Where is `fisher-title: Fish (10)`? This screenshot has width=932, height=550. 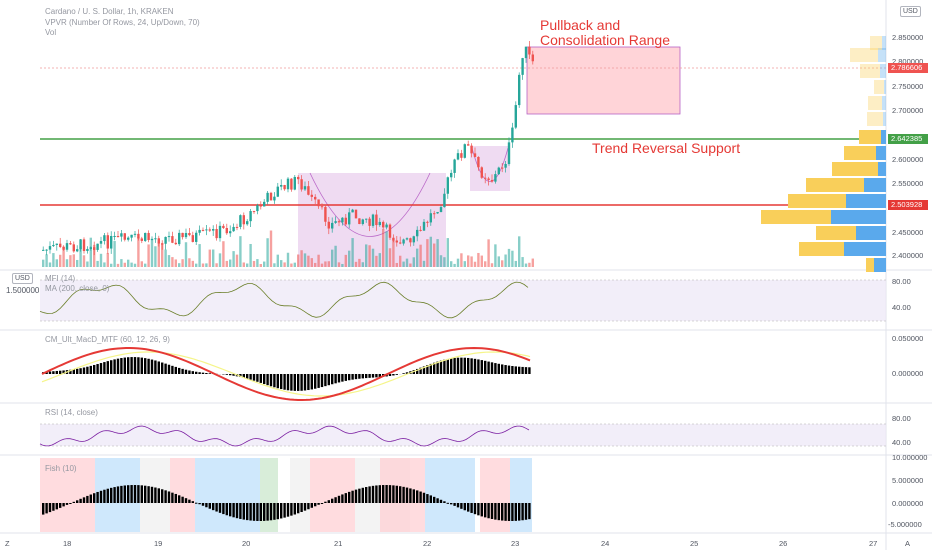
fisher-title: Fish (10) is located at coordinates (61, 468).